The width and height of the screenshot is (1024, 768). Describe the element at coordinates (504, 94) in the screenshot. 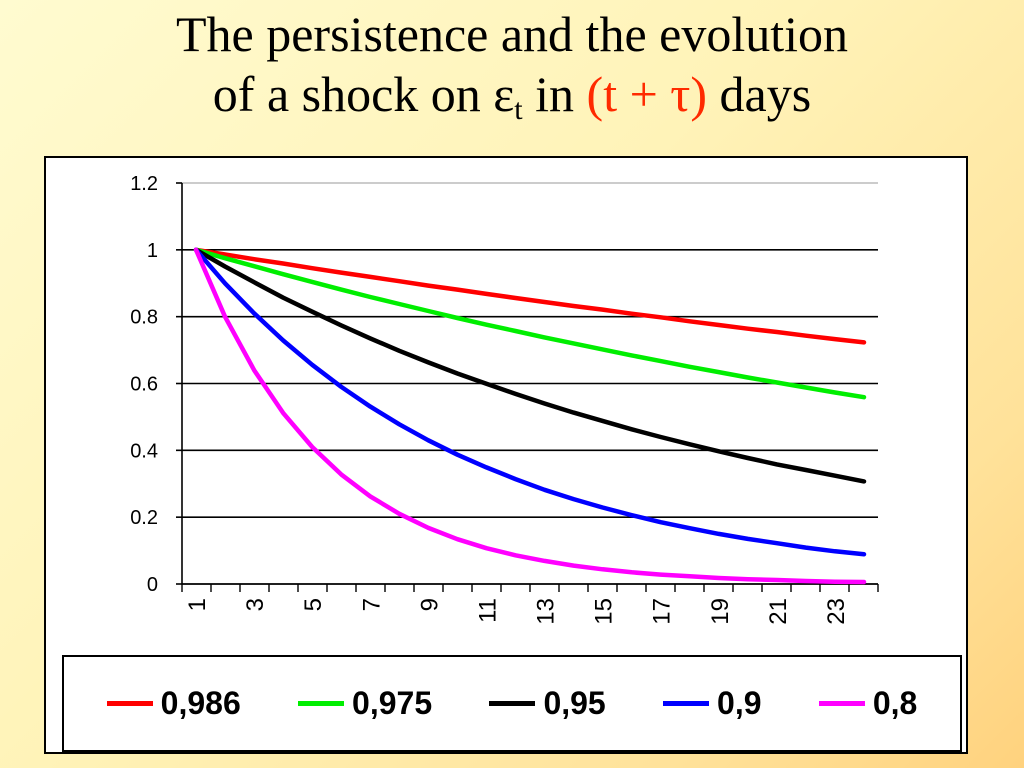

I see `epsilon-symbol: ε` at that location.